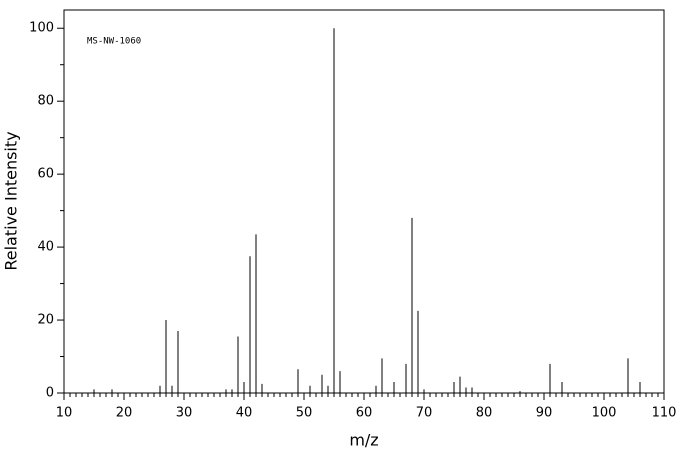 Image resolution: width=676 pixels, height=455 pixels. I want to click on x-tick-label: 70, so click(424, 413).